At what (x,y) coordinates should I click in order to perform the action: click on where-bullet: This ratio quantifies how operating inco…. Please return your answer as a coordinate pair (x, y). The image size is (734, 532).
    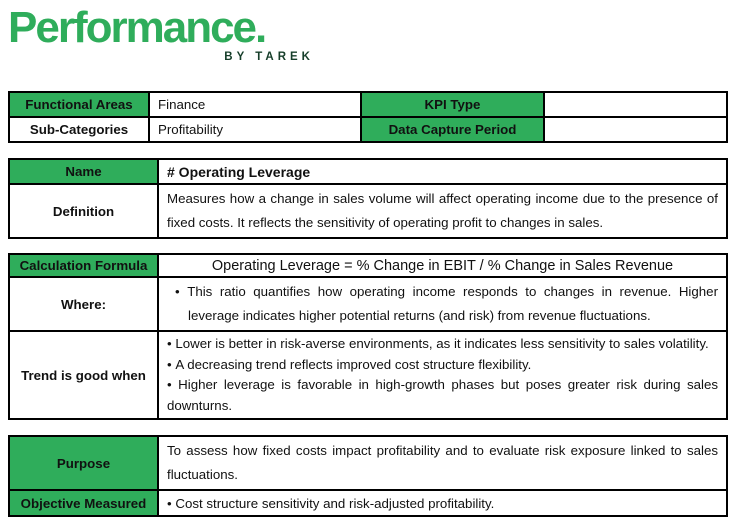
    Looking at the image, I should click on (442, 304).